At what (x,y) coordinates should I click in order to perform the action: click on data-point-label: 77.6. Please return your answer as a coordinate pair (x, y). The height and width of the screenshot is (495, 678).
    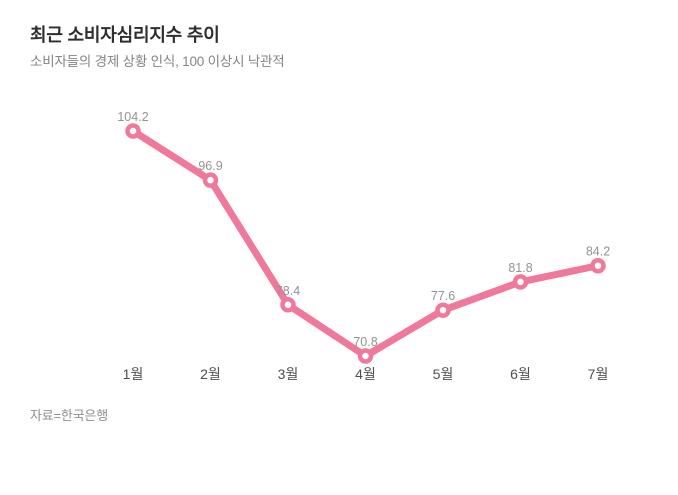
    Looking at the image, I should click on (443, 296).